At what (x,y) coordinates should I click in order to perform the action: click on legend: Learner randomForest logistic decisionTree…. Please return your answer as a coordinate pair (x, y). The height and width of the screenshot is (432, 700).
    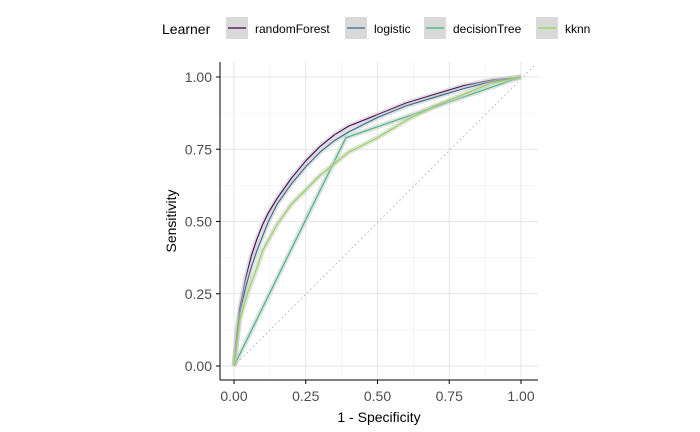
    Looking at the image, I should click on (376, 28).